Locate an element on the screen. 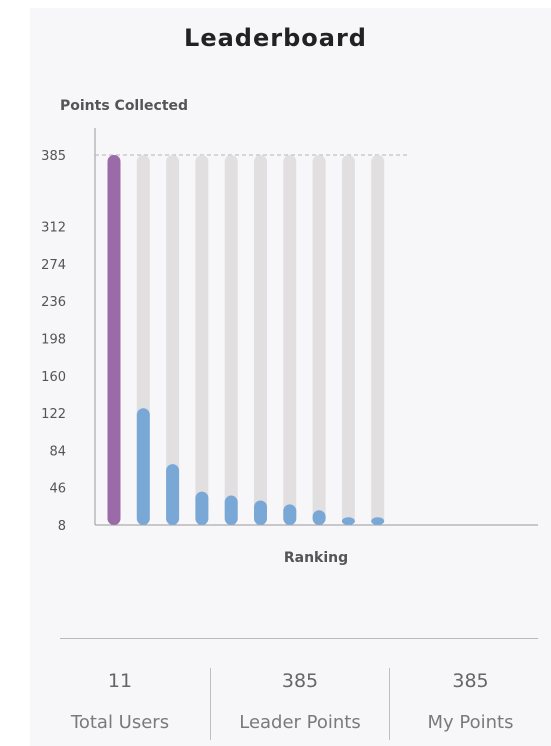 This screenshot has height=746, width=551. my-points-value: 385 is located at coordinates (470, 681).